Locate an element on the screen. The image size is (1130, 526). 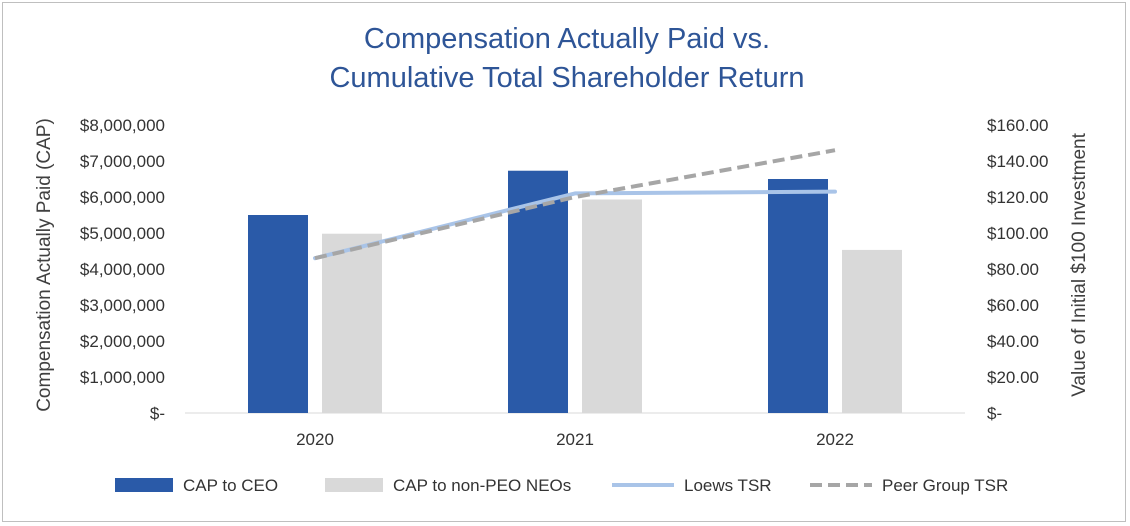
right-axis-tick-label: $20.00 is located at coordinates (1013, 377).